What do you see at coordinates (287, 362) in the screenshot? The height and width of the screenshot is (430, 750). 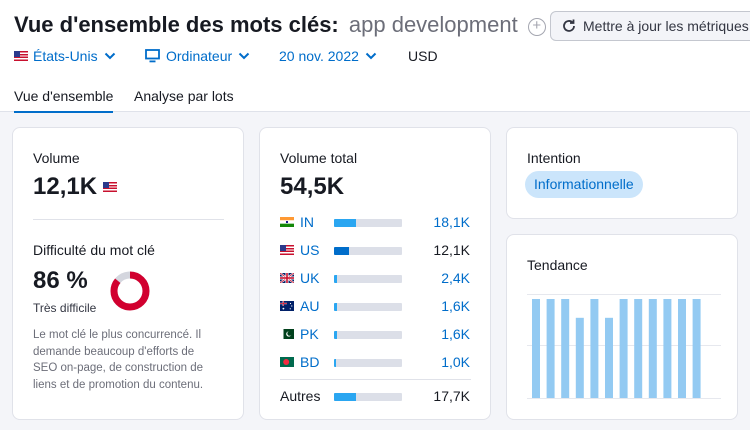 I see `bangladesh-flag-icon` at bounding box center [287, 362].